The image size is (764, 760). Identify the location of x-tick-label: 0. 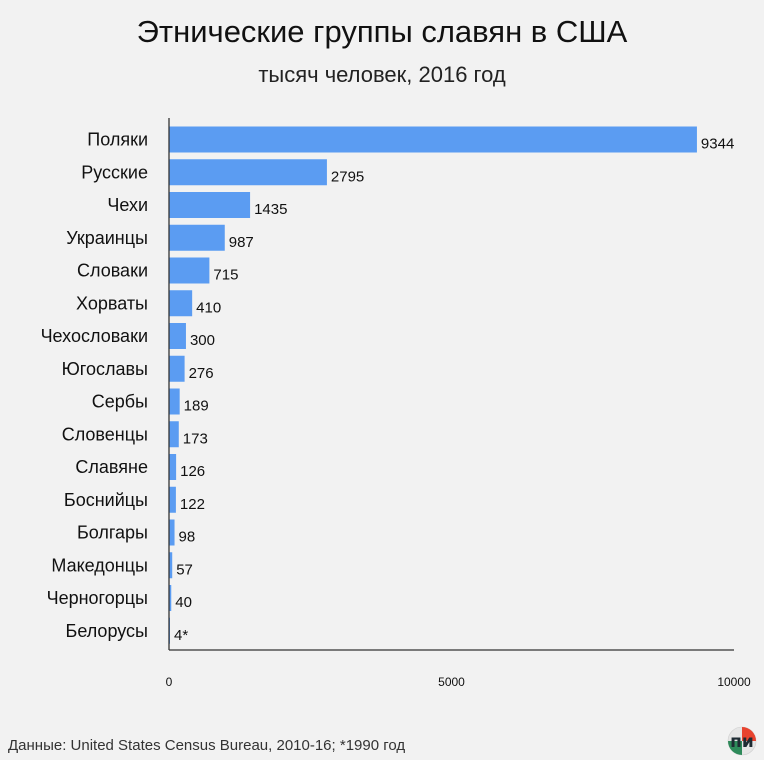
(169, 682).